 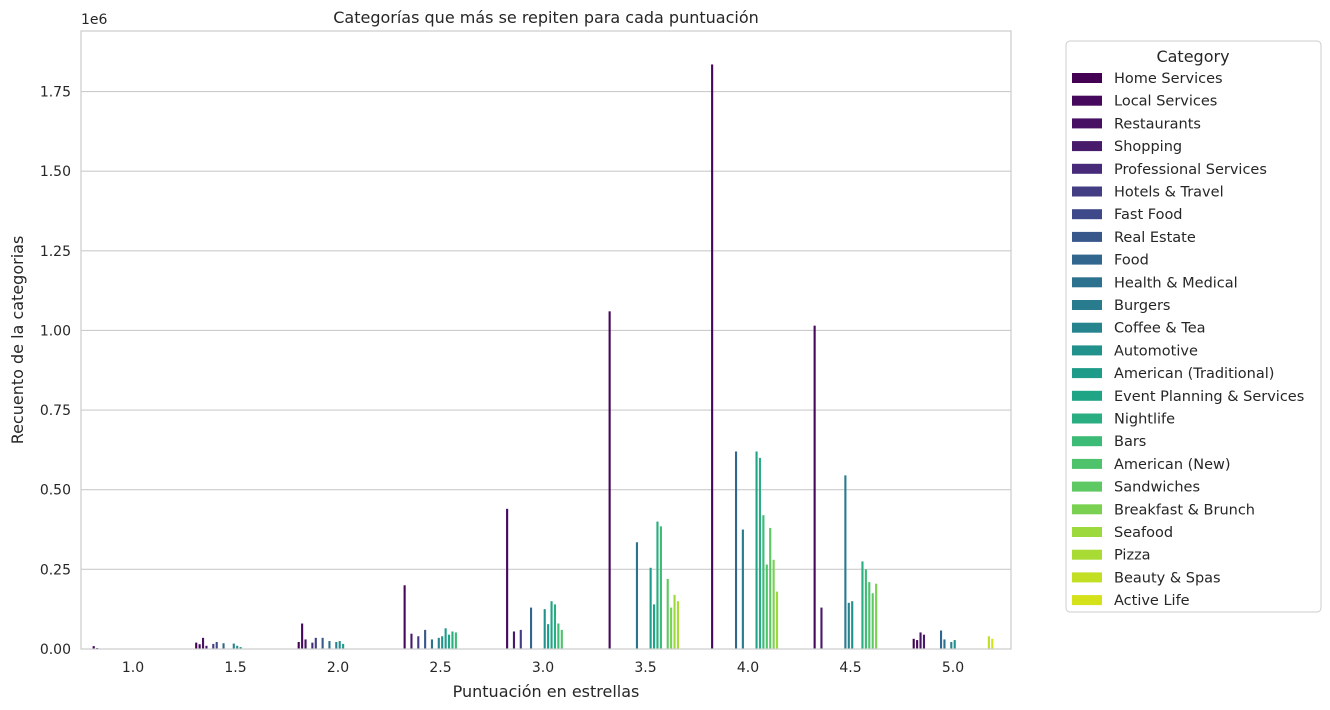 What do you see at coordinates (1143, 533) in the screenshot?
I see `legend-label: Seafood` at bounding box center [1143, 533].